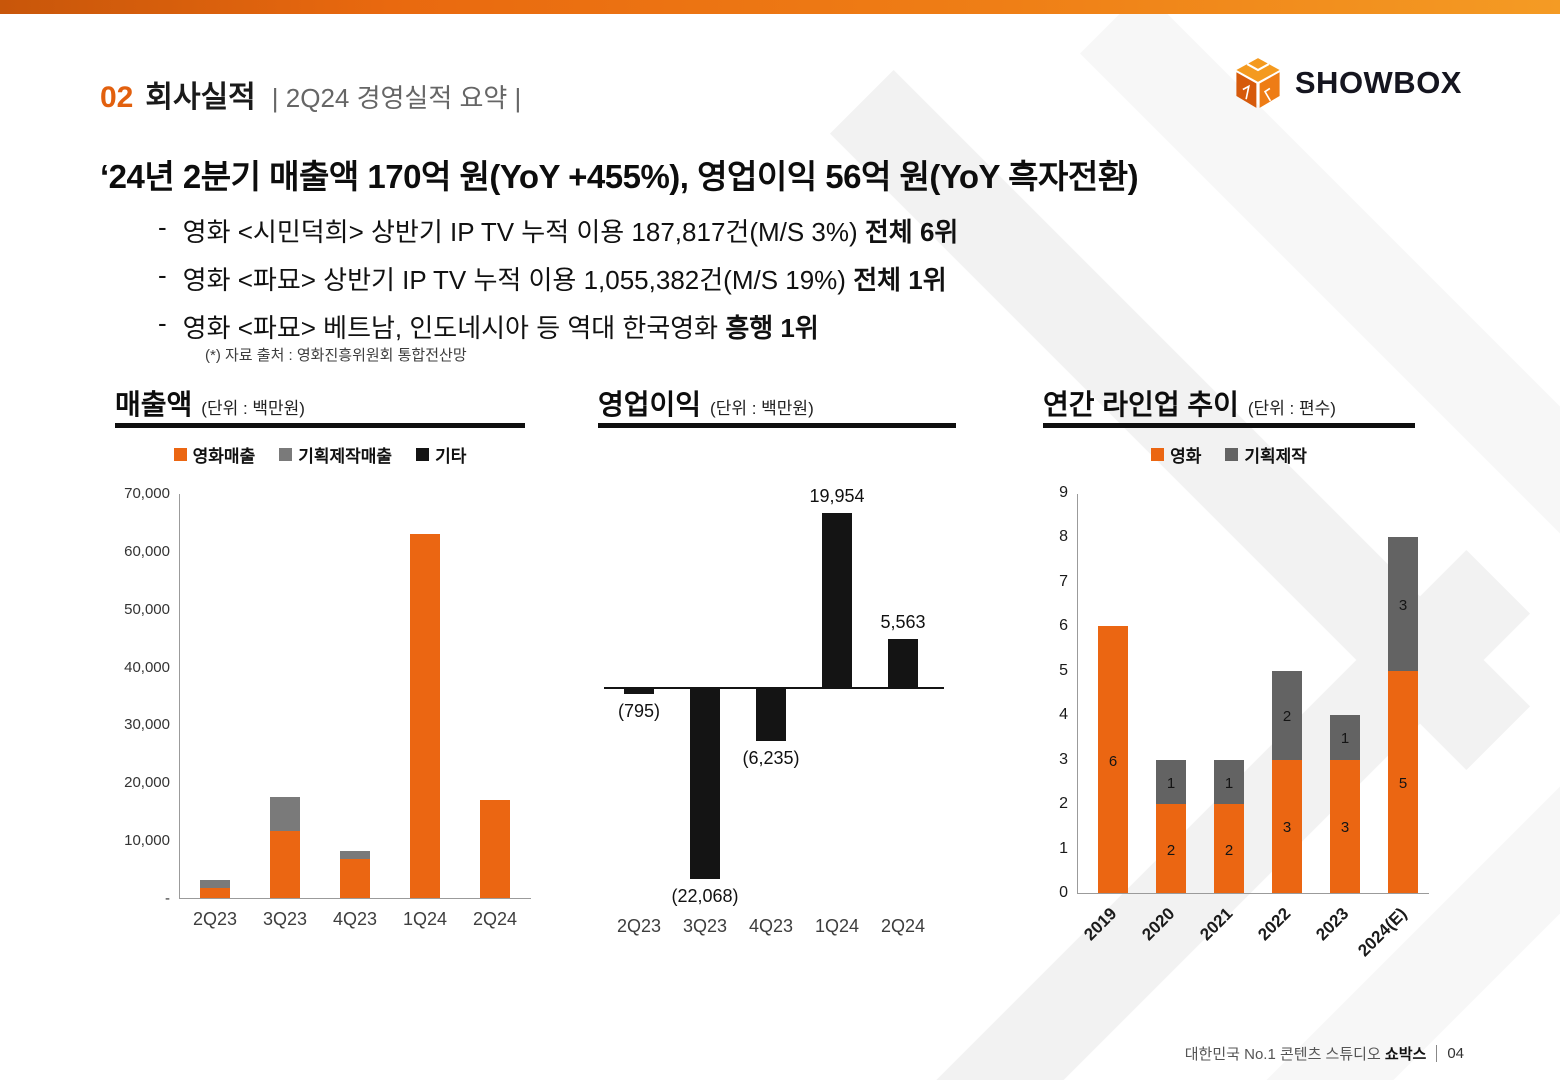 This screenshot has height=1080, width=1560. I want to click on y-axis-tick-label: 9, so click(1063, 492).